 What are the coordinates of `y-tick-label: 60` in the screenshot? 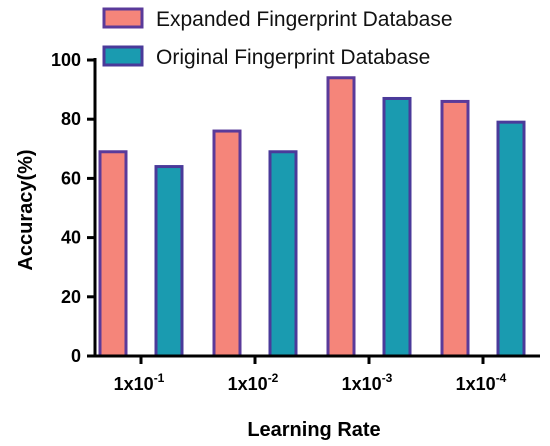 It's located at (71, 178).